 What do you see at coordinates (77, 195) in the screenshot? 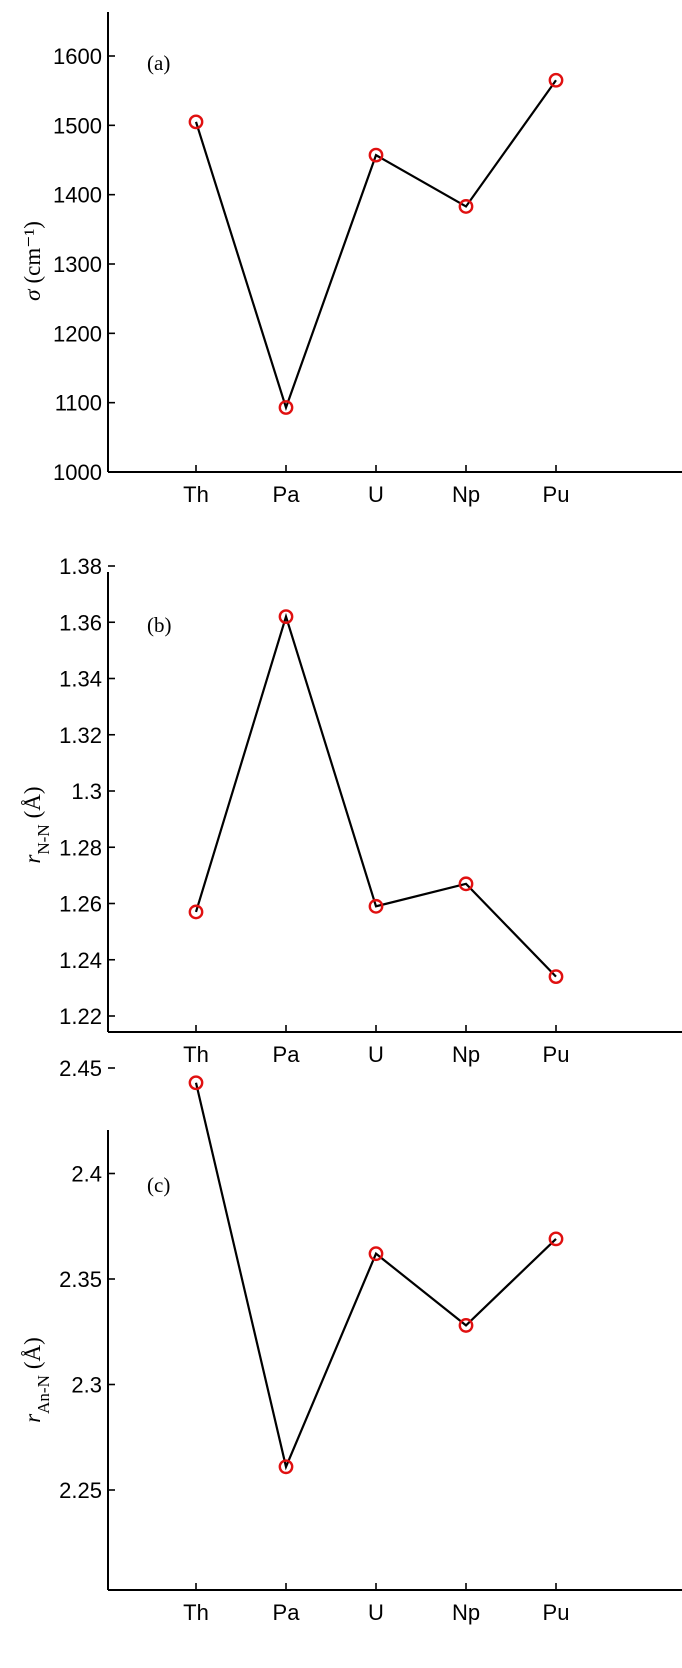
I see `y-tick-label: 1400` at bounding box center [77, 195].